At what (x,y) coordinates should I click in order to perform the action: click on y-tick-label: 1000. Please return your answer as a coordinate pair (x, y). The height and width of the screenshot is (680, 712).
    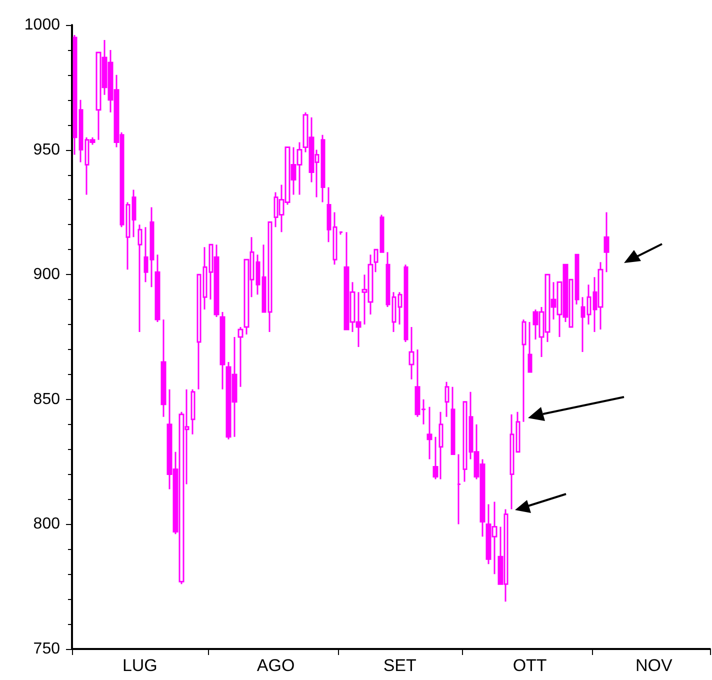
    Looking at the image, I should click on (42, 25).